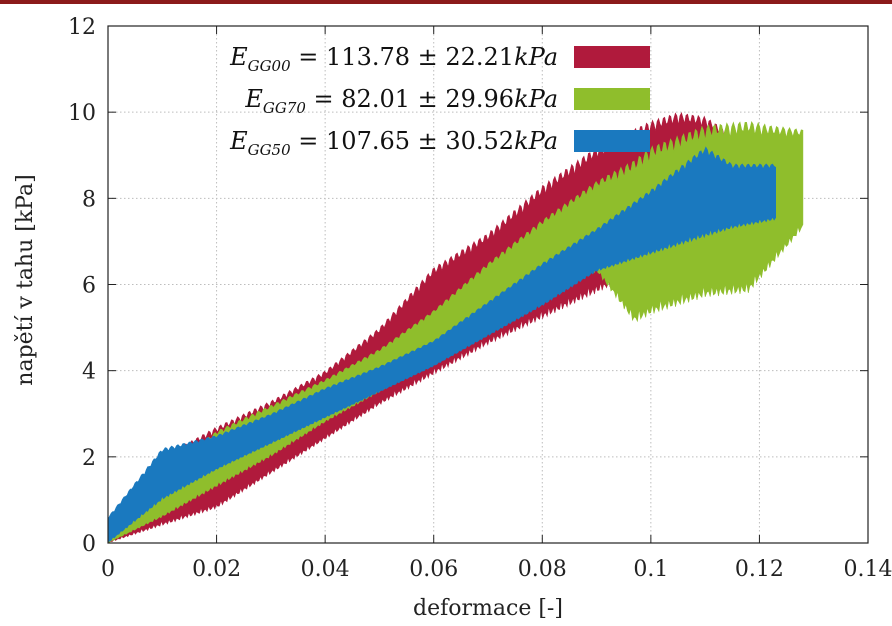 Image resolution: width=892 pixels, height=626 pixels. What do you see at coordinates (488, 608) in the screenshot?
I see `x-axis-label: deformace [-]` at bounding box center [488, 608].